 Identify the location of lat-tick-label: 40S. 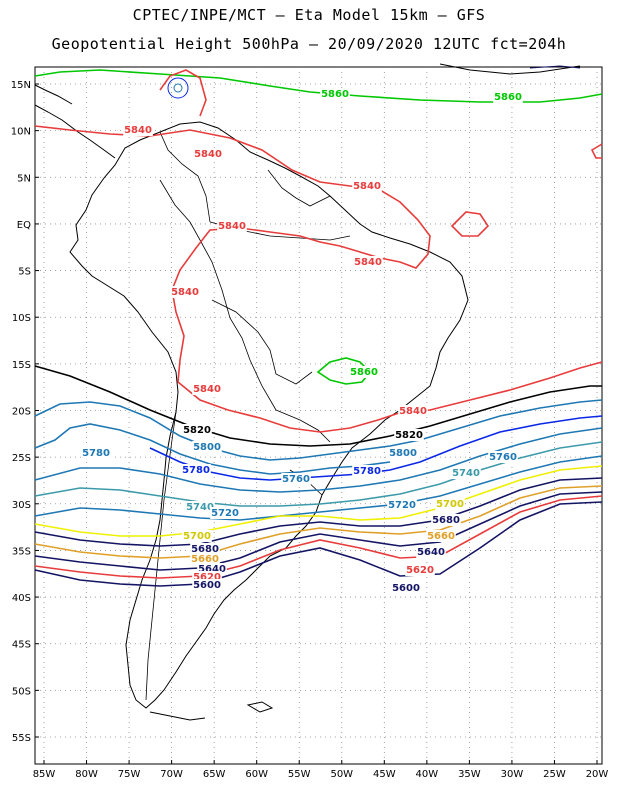
(21, 598).